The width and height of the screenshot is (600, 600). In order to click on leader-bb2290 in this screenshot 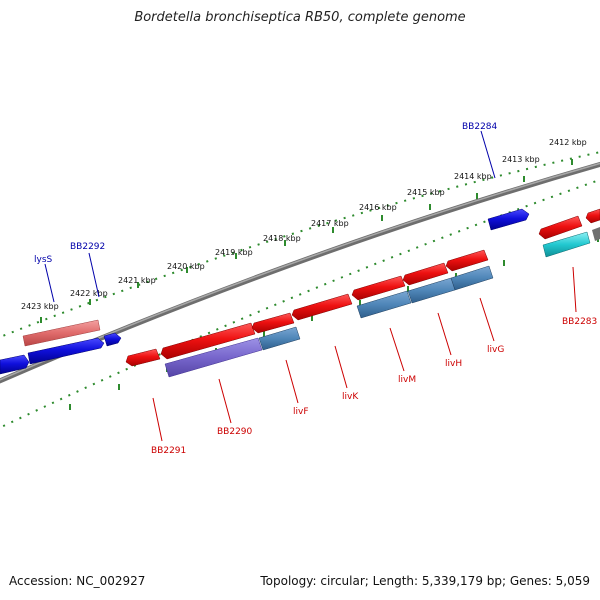, I will do `click(225, 401)`.